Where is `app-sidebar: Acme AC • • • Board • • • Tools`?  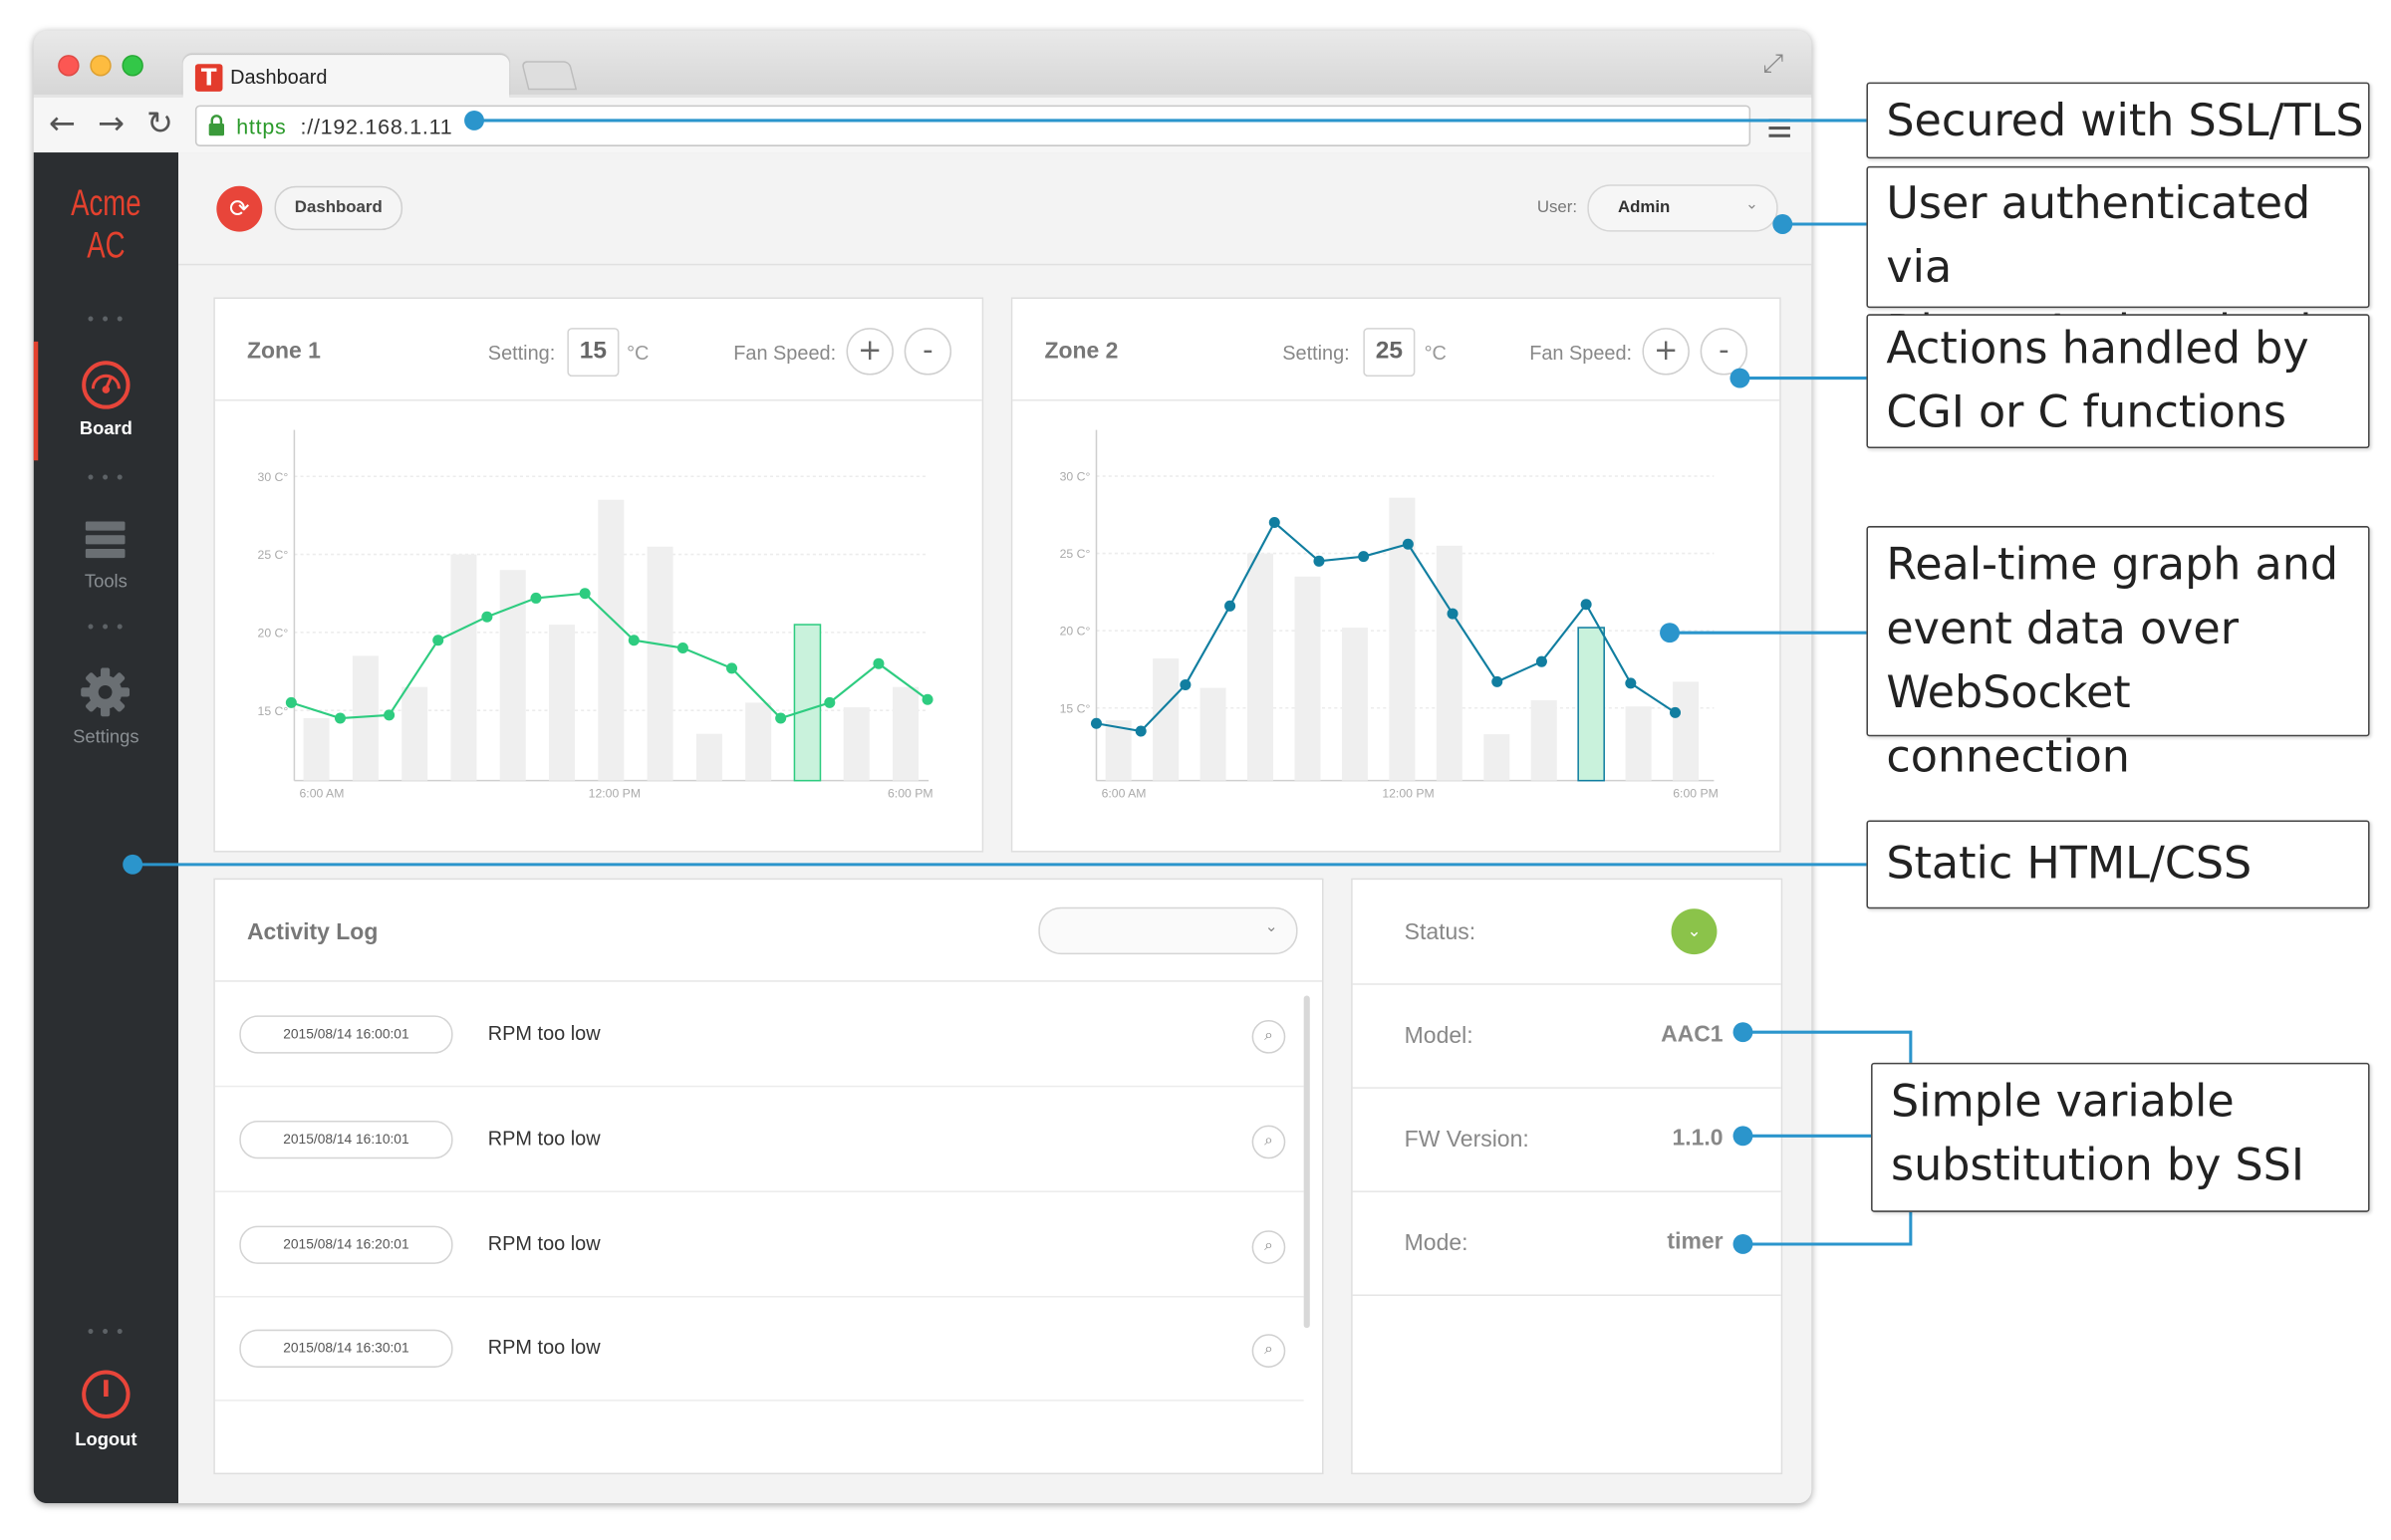 app-sidebar: Acme AC • • • Board • • • Tools is located at coordinates (106, 828).